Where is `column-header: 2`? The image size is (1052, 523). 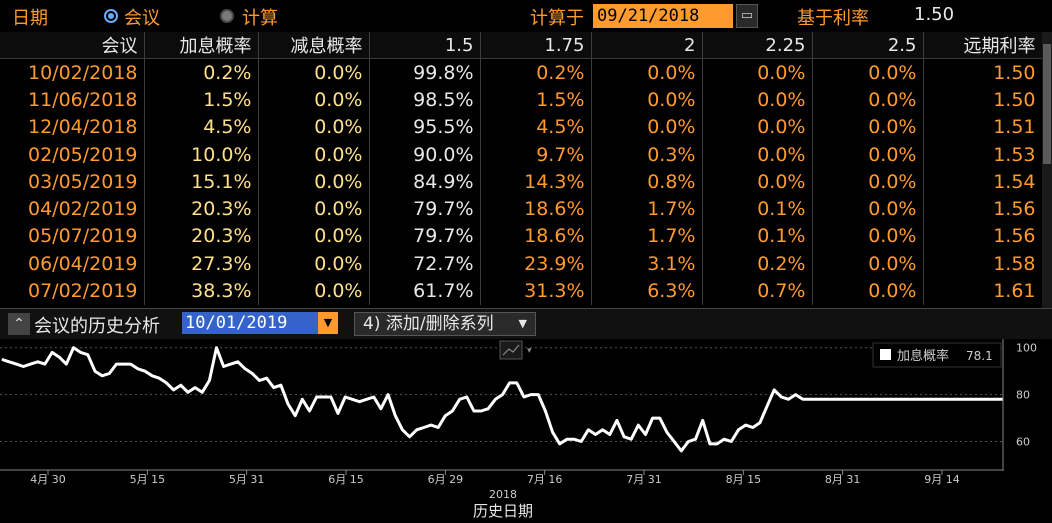
column-header: 2 is located at coordinates (647, 45).